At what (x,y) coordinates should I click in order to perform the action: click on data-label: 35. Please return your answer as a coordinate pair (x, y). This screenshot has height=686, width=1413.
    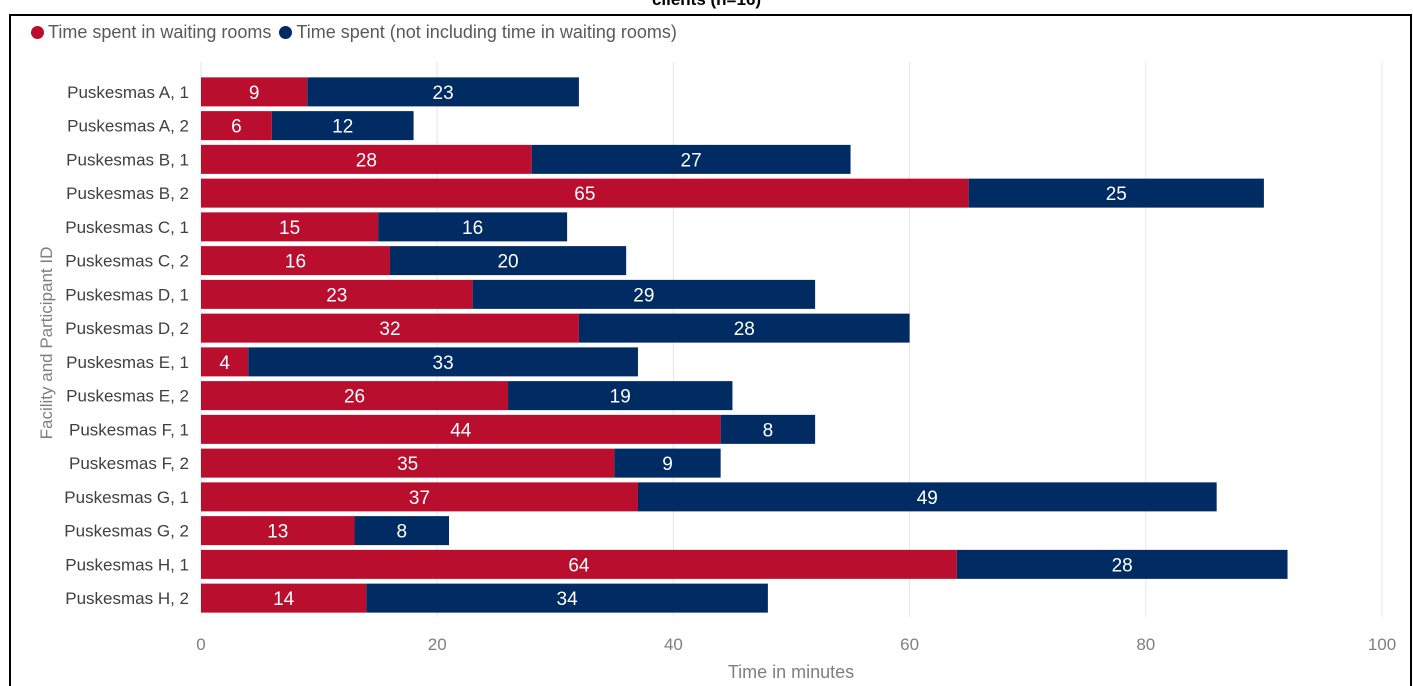
    Looking at the image, I should click on (407, 464).